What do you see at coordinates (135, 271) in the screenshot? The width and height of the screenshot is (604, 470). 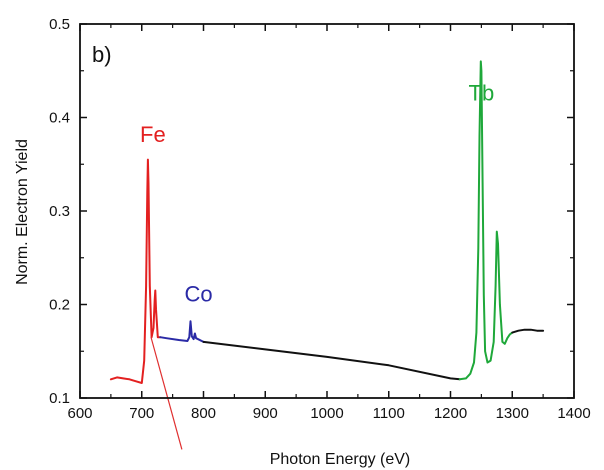 I see `series-line-fe` at bounding box center [135, 271].